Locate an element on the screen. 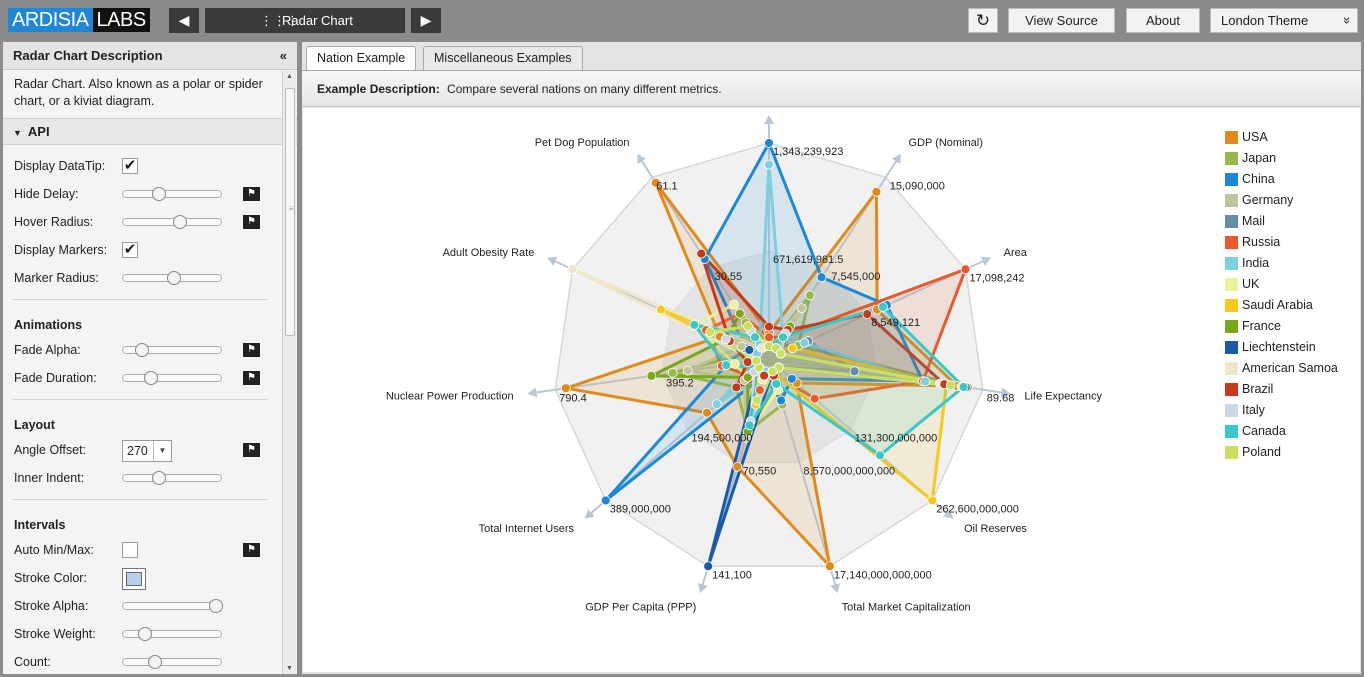 The image size is (1364, 677). tab-nation-example: Nation Example is located at coordinates (361, 58).